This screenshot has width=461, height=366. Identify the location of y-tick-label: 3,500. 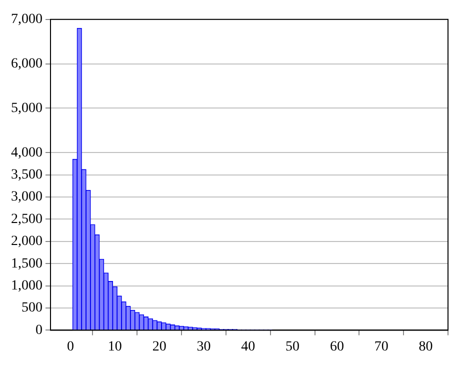
(26, 174).